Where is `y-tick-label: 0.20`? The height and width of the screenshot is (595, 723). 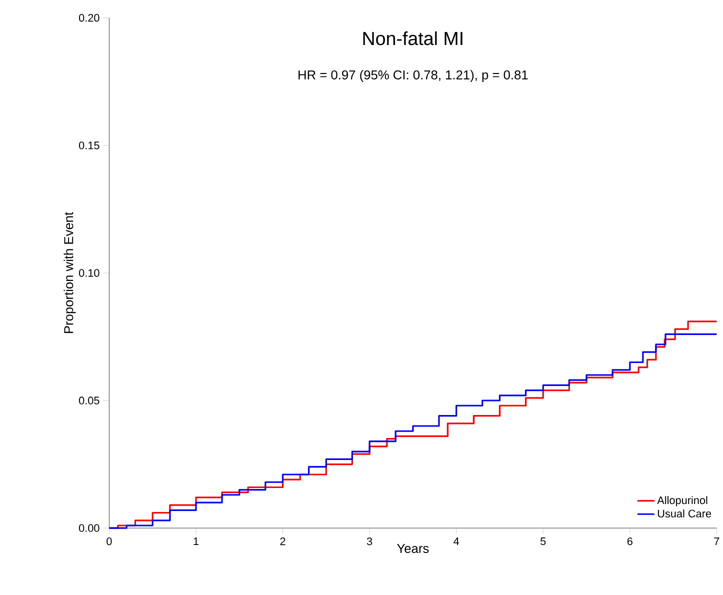
y-tick-label: 0.20 is located at coordinates (89, 18).